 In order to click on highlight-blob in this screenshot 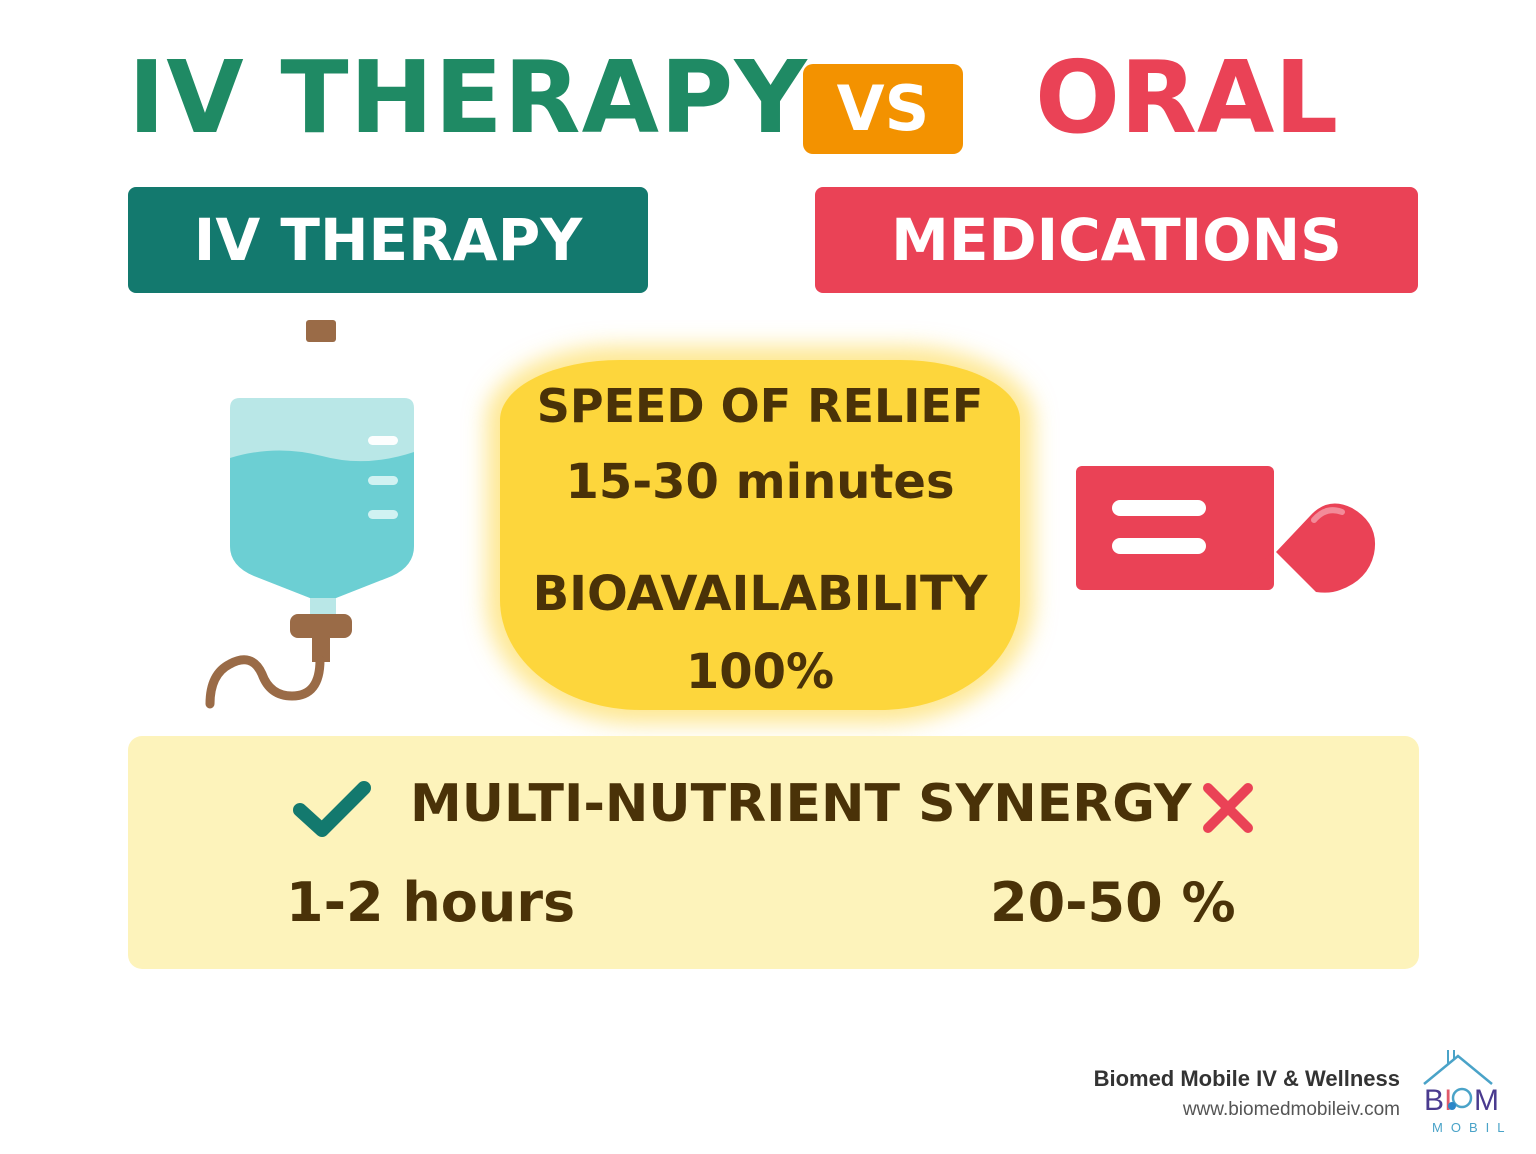, I will do `click(760, 535)`.